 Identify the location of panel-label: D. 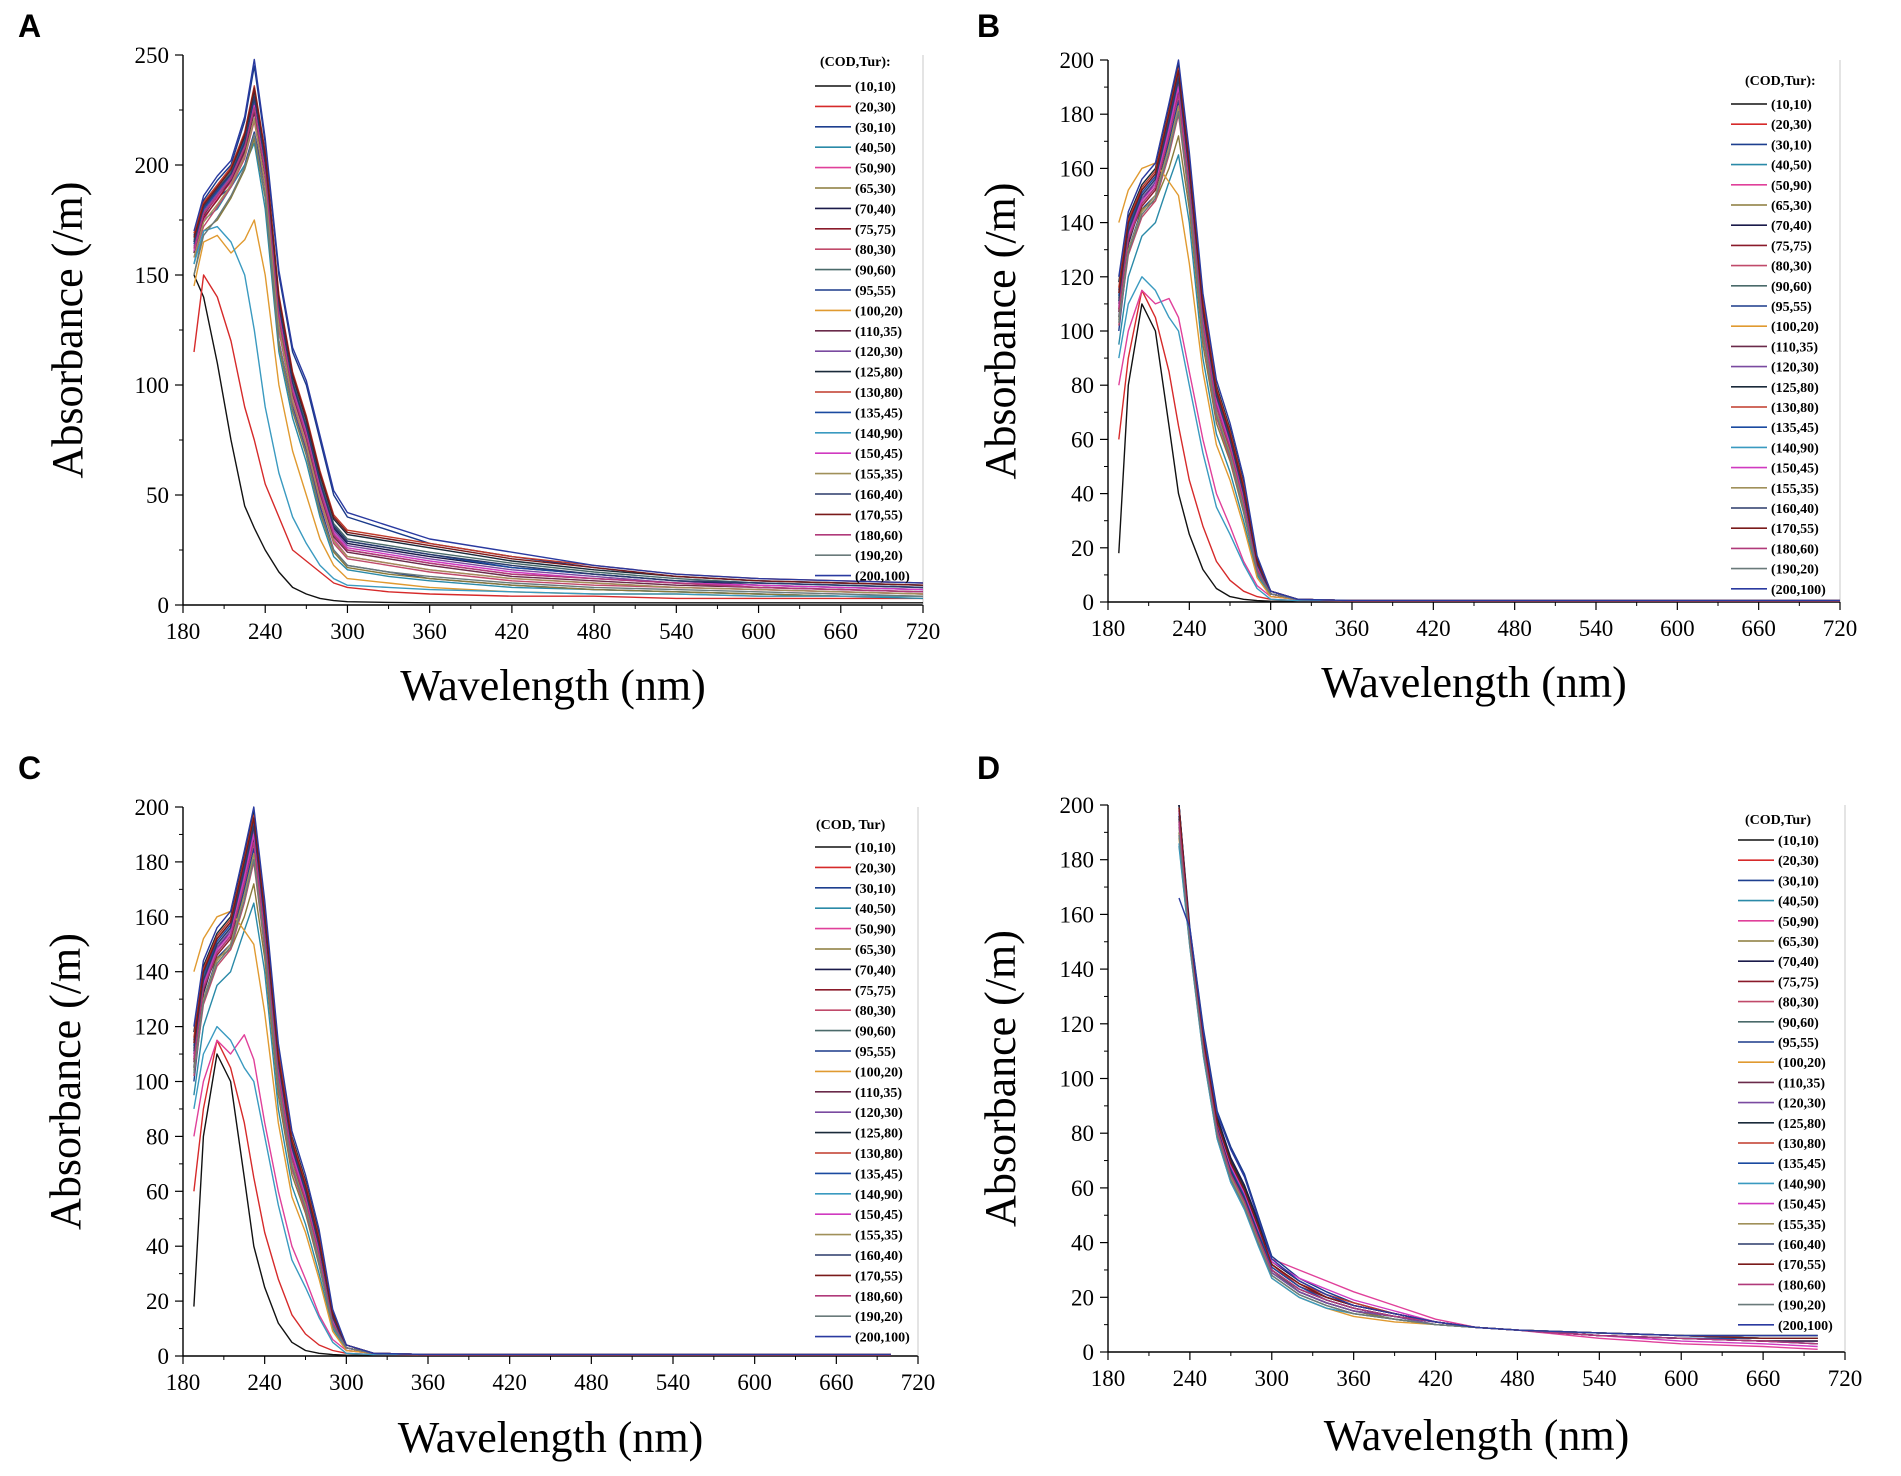
(989, 768).